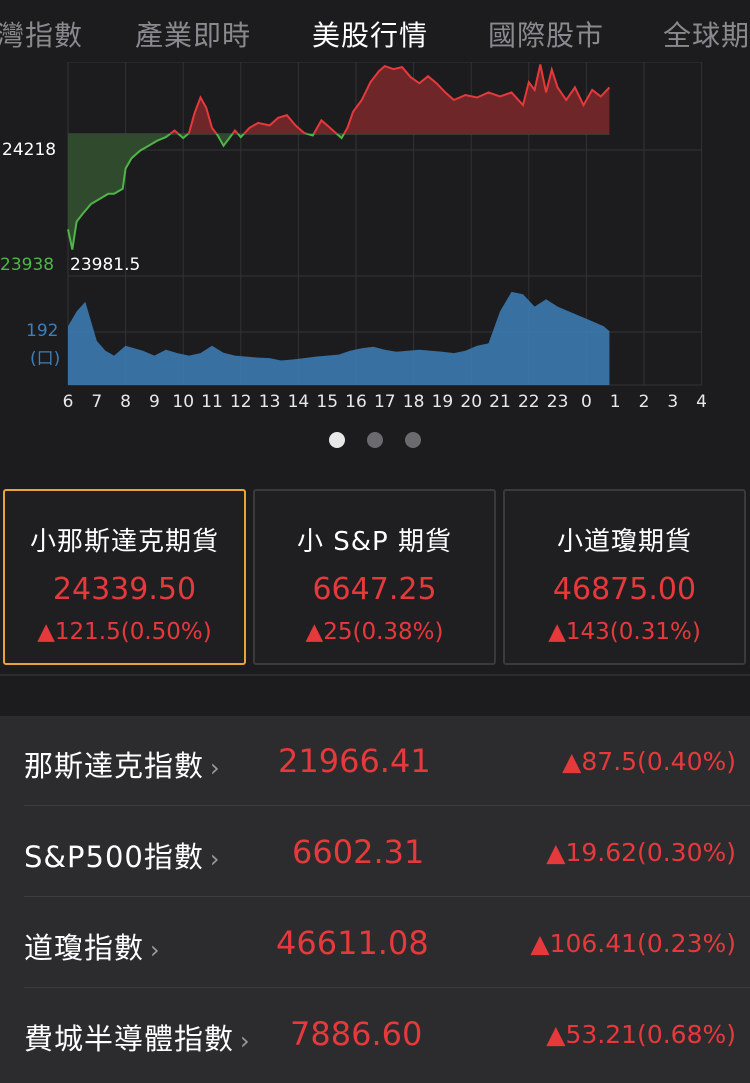 Image resolution: width=750 pixels, height=1083 pixels. I want to click on x-tick-label: 16, so click(356, 402).